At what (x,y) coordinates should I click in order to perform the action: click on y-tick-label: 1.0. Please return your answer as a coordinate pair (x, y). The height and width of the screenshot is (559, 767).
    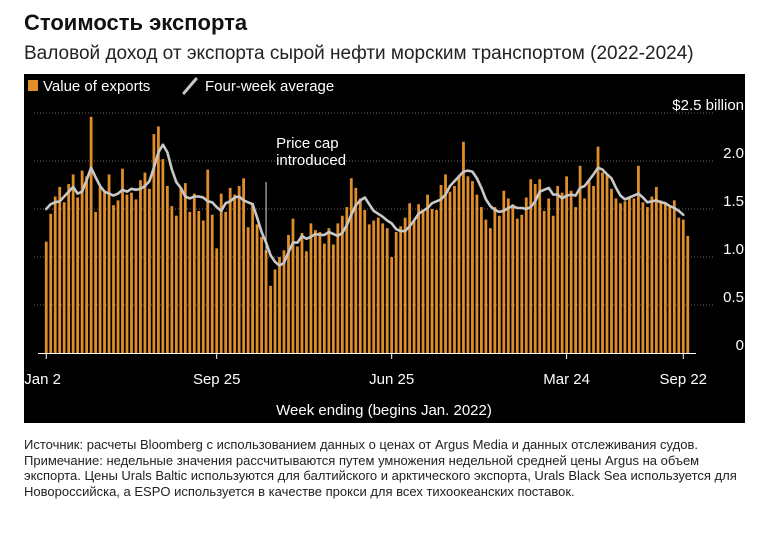
    Looking at the image, I should click on (733, 249).